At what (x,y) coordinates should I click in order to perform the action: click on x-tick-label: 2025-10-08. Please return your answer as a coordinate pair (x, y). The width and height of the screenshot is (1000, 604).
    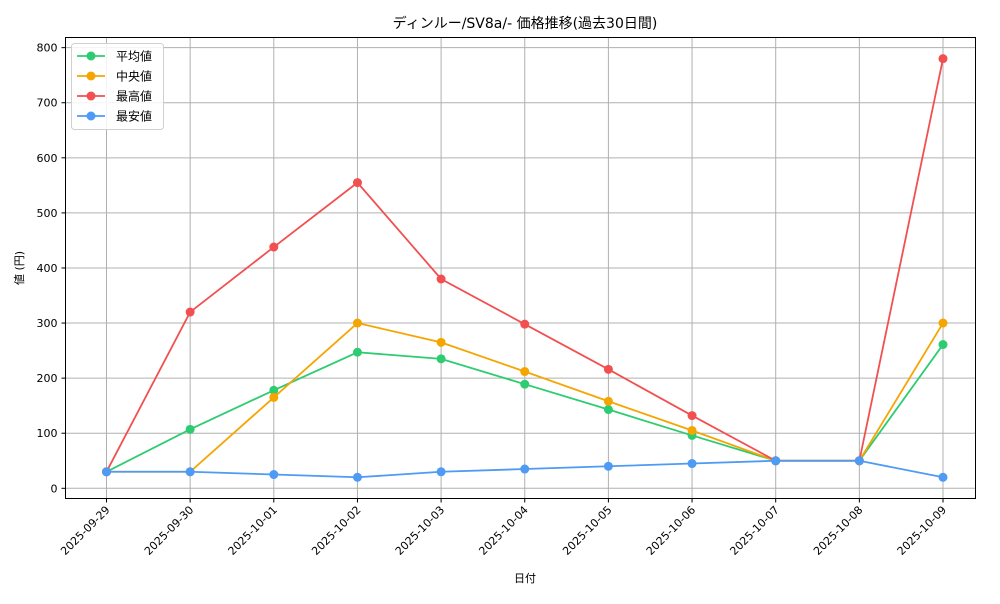
    Looking at the image, I should click on (838, 530).